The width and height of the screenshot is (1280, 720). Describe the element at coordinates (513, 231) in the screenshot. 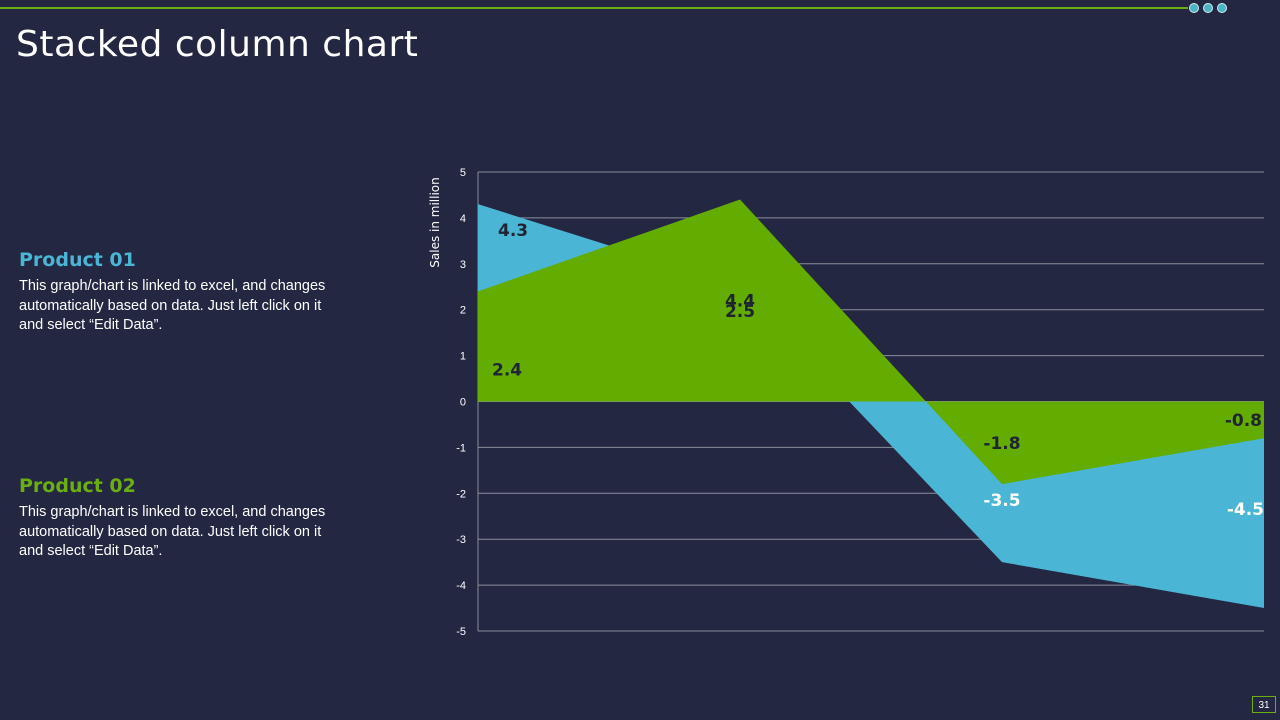

I see `data-label: 4.3` at that location.